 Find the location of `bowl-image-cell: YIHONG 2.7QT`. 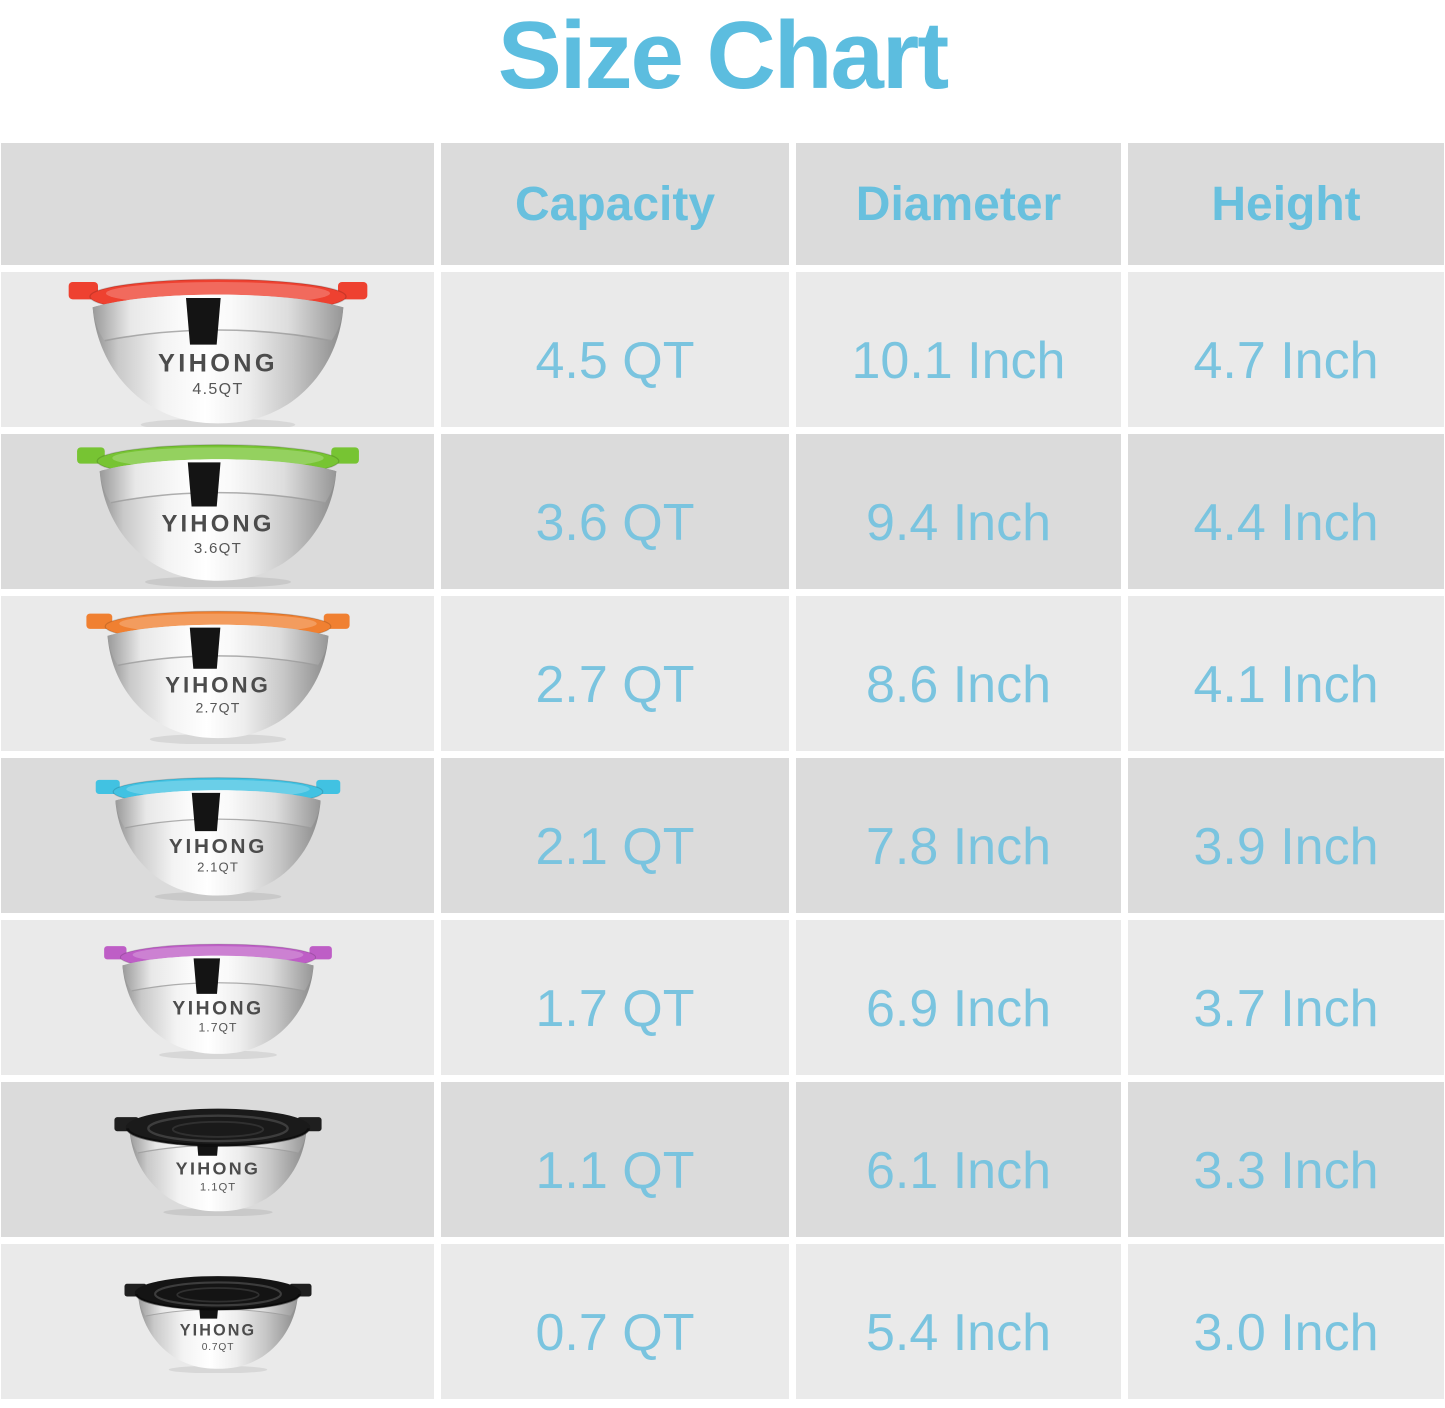

bowl-image-cell: YIHONG 2.7QT is located at coordinates (217, 673).